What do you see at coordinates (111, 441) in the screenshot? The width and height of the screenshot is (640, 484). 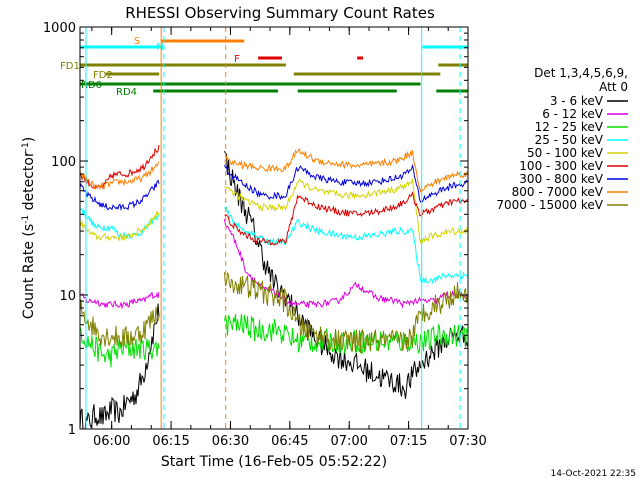 I see `x-tick-label: 06:00` at bounding box center [111, 441].